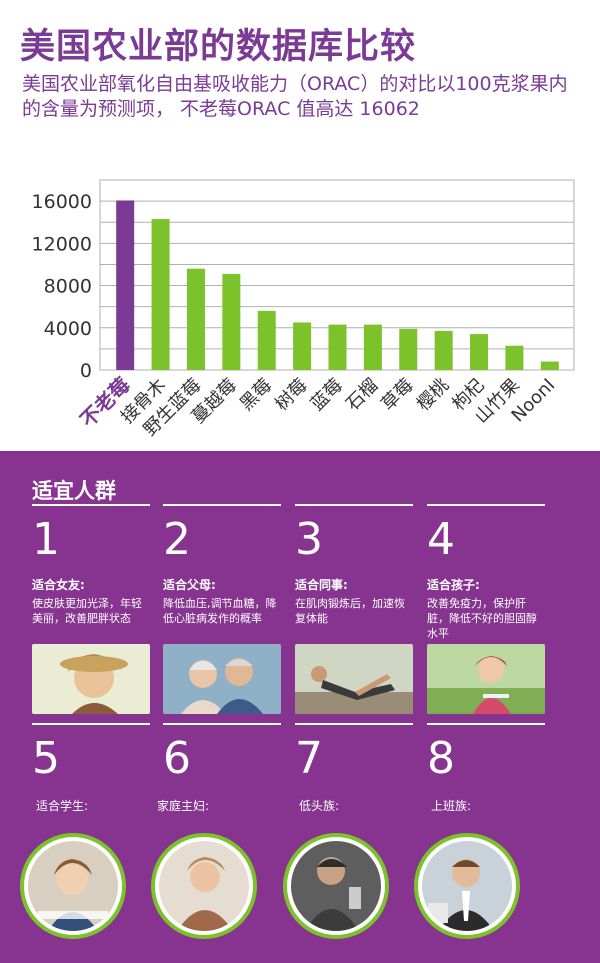  Describe the element at coordinates (74, 491) in the screenshot. I see `panel-title: 适宜人群` at that location.